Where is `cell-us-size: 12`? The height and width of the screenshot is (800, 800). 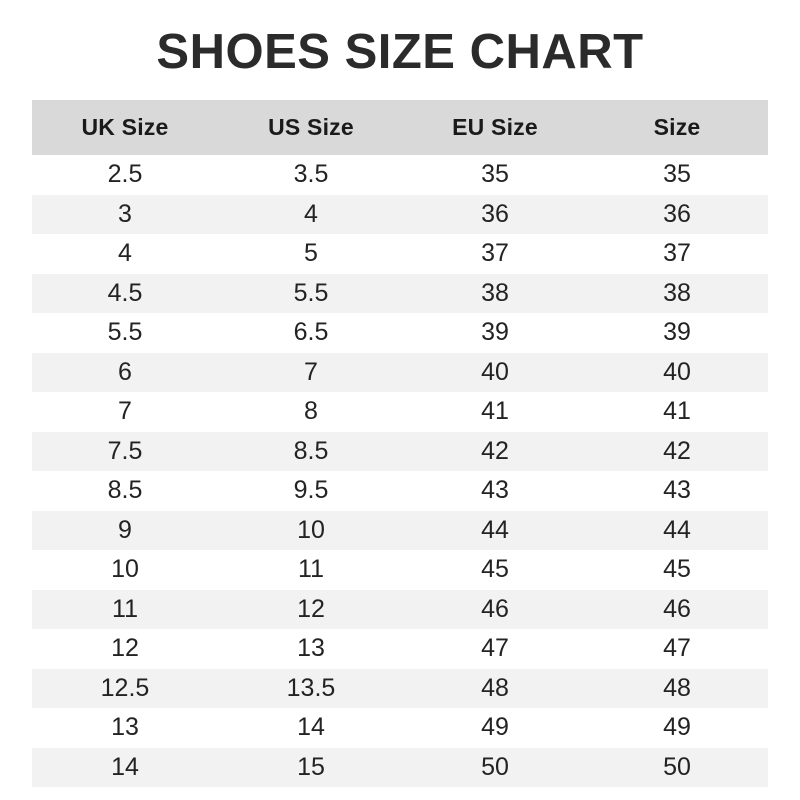 cell-us-size: 12 is located at coordinates (311, 608).